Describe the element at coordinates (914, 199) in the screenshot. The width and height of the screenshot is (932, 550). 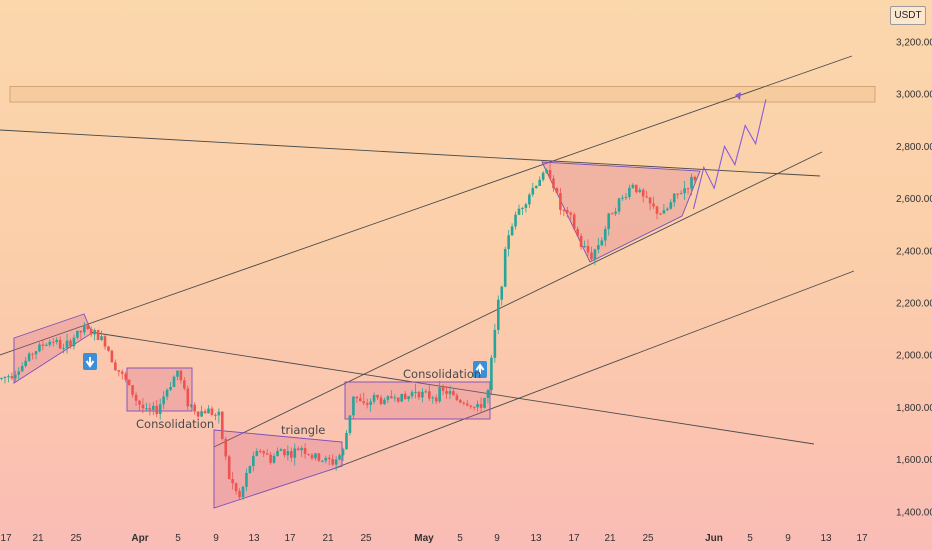
I see `y-tick-label: 2,600.00` at that location.